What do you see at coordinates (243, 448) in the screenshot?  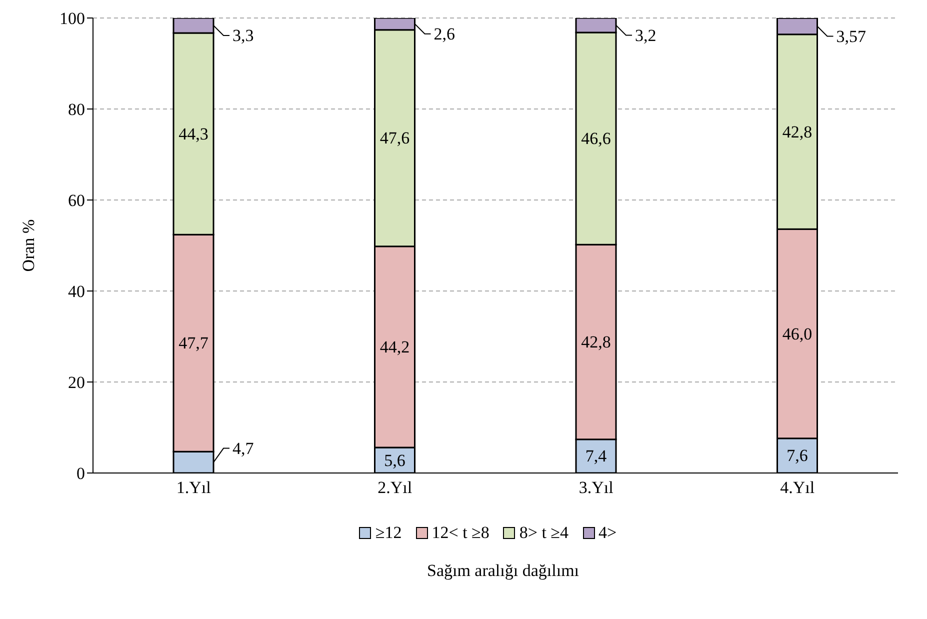 I see `data-label: 4,7` at bounding box center [243, 448].